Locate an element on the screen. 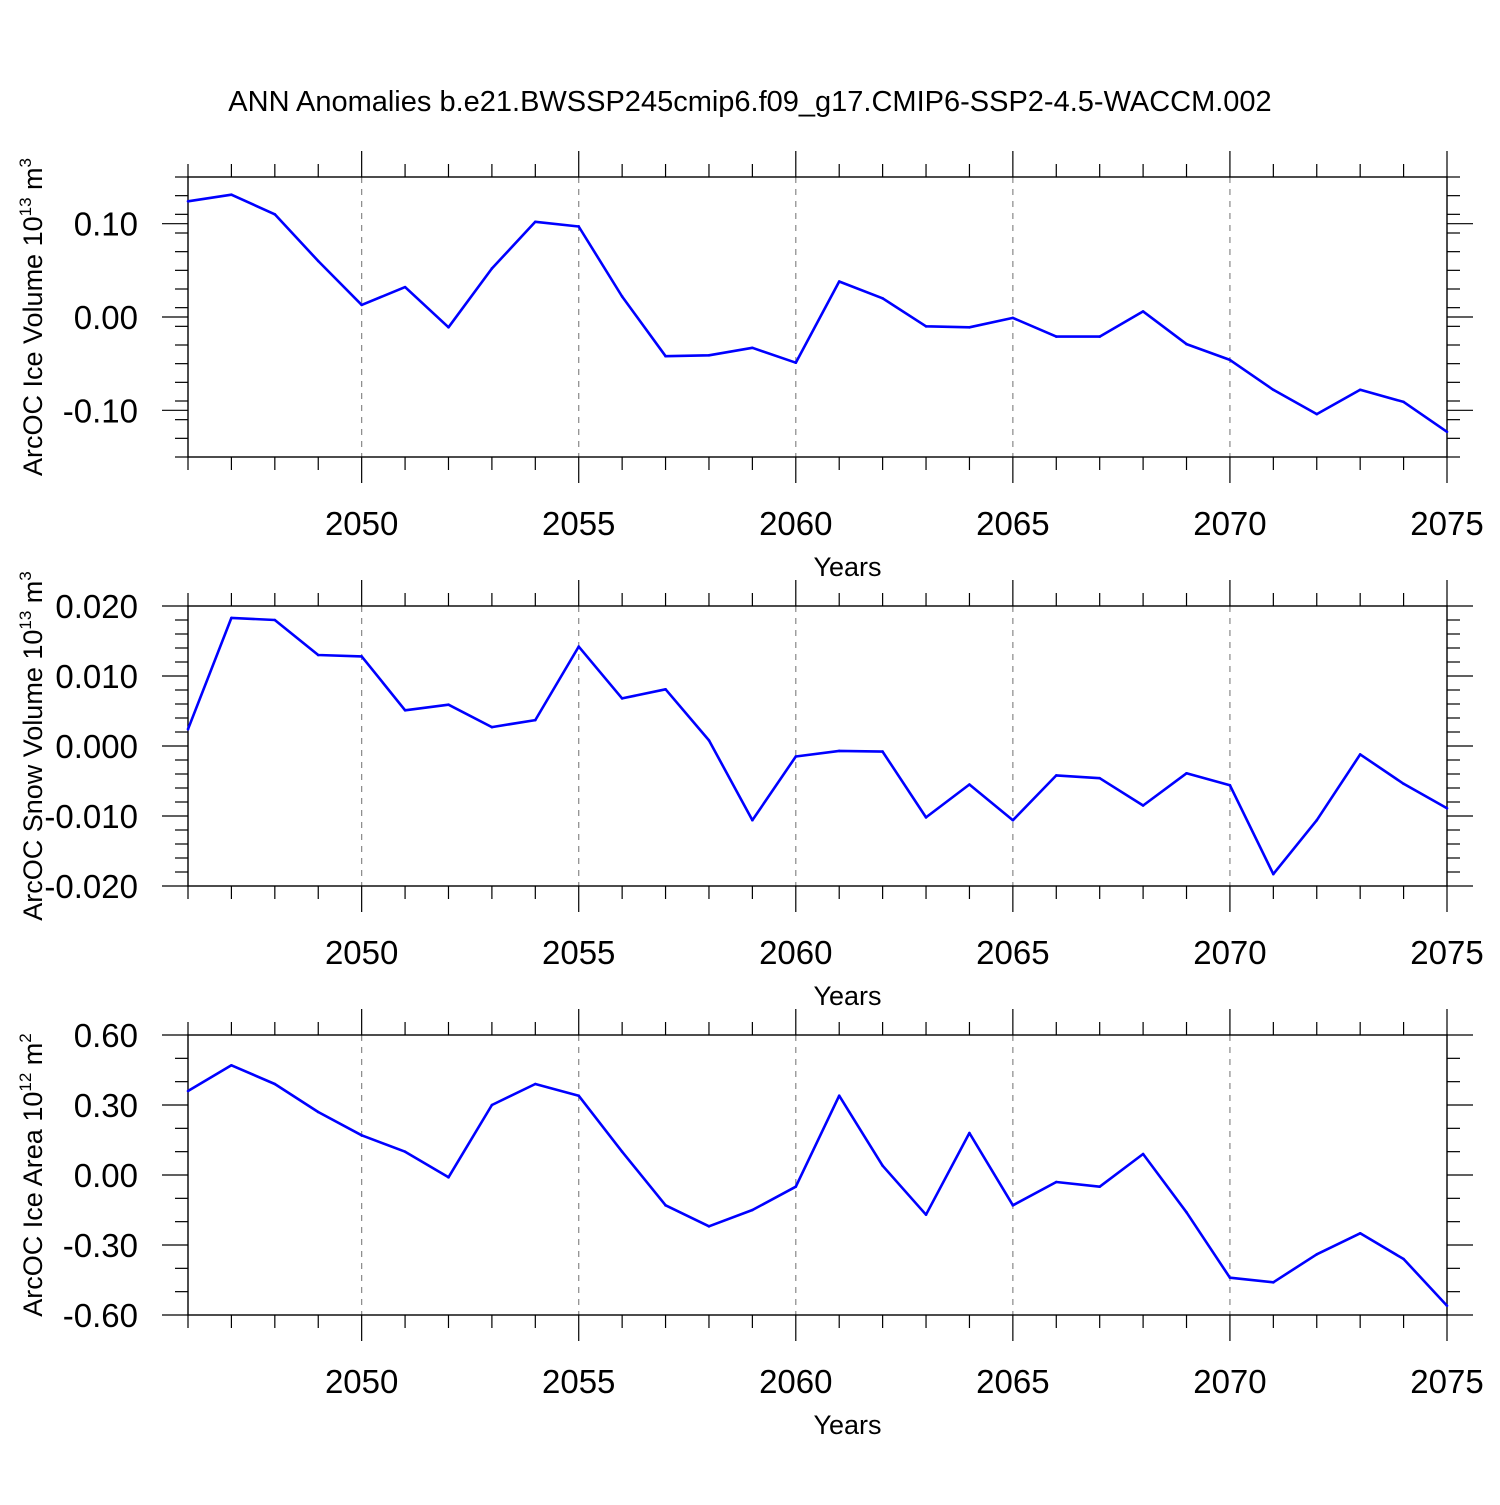 The height and width of the screenshot is (1505, 1500). y-axis-label: ArcOC Ice Area 1012 m2 is located at coordinates (32, 1175).